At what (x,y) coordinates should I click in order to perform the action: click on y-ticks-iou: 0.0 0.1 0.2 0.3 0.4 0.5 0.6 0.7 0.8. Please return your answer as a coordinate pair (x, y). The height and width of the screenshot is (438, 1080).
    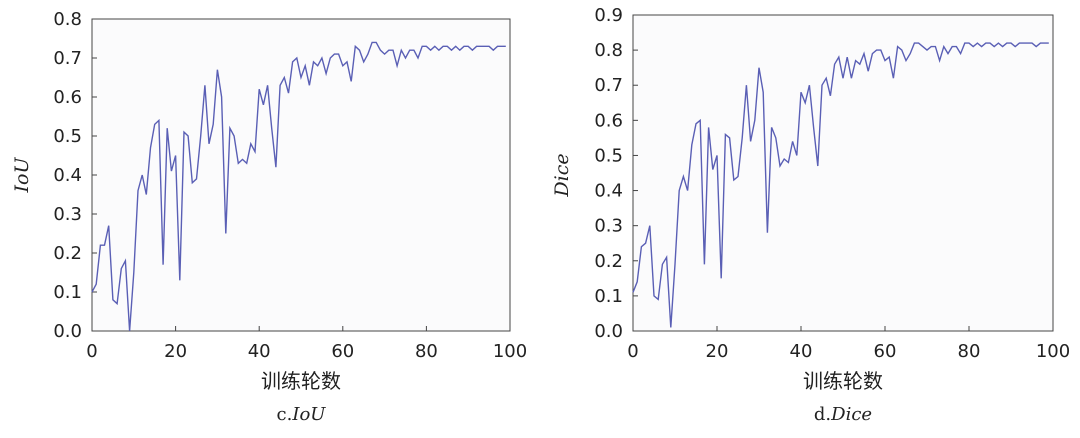
    Looking at the image, I should click on (75, 175).